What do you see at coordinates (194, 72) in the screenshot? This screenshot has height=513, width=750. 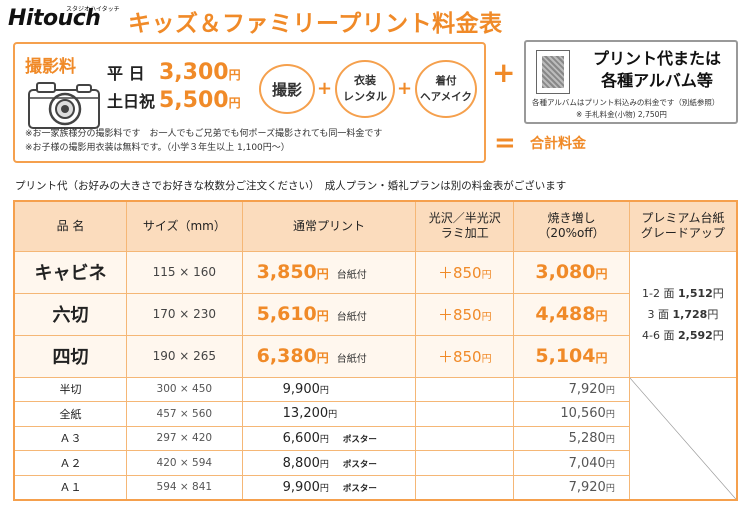 I see `weekday-price: 3,300` at bounding box center [194, 72].